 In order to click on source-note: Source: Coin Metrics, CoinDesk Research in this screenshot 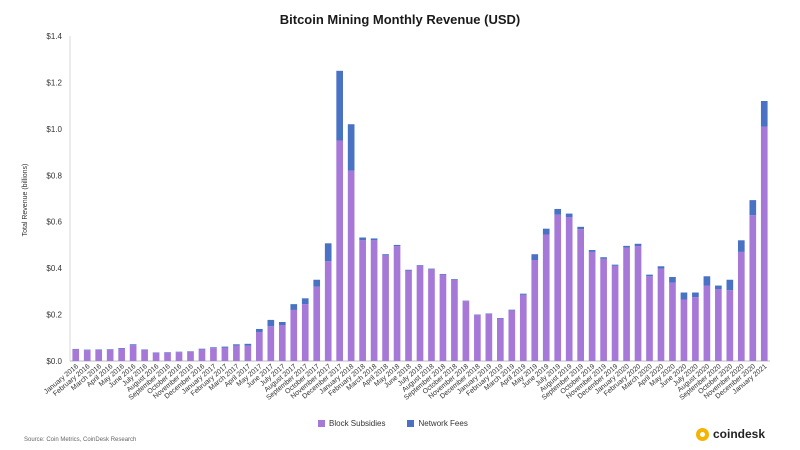, I will do `click(80, 440)`.